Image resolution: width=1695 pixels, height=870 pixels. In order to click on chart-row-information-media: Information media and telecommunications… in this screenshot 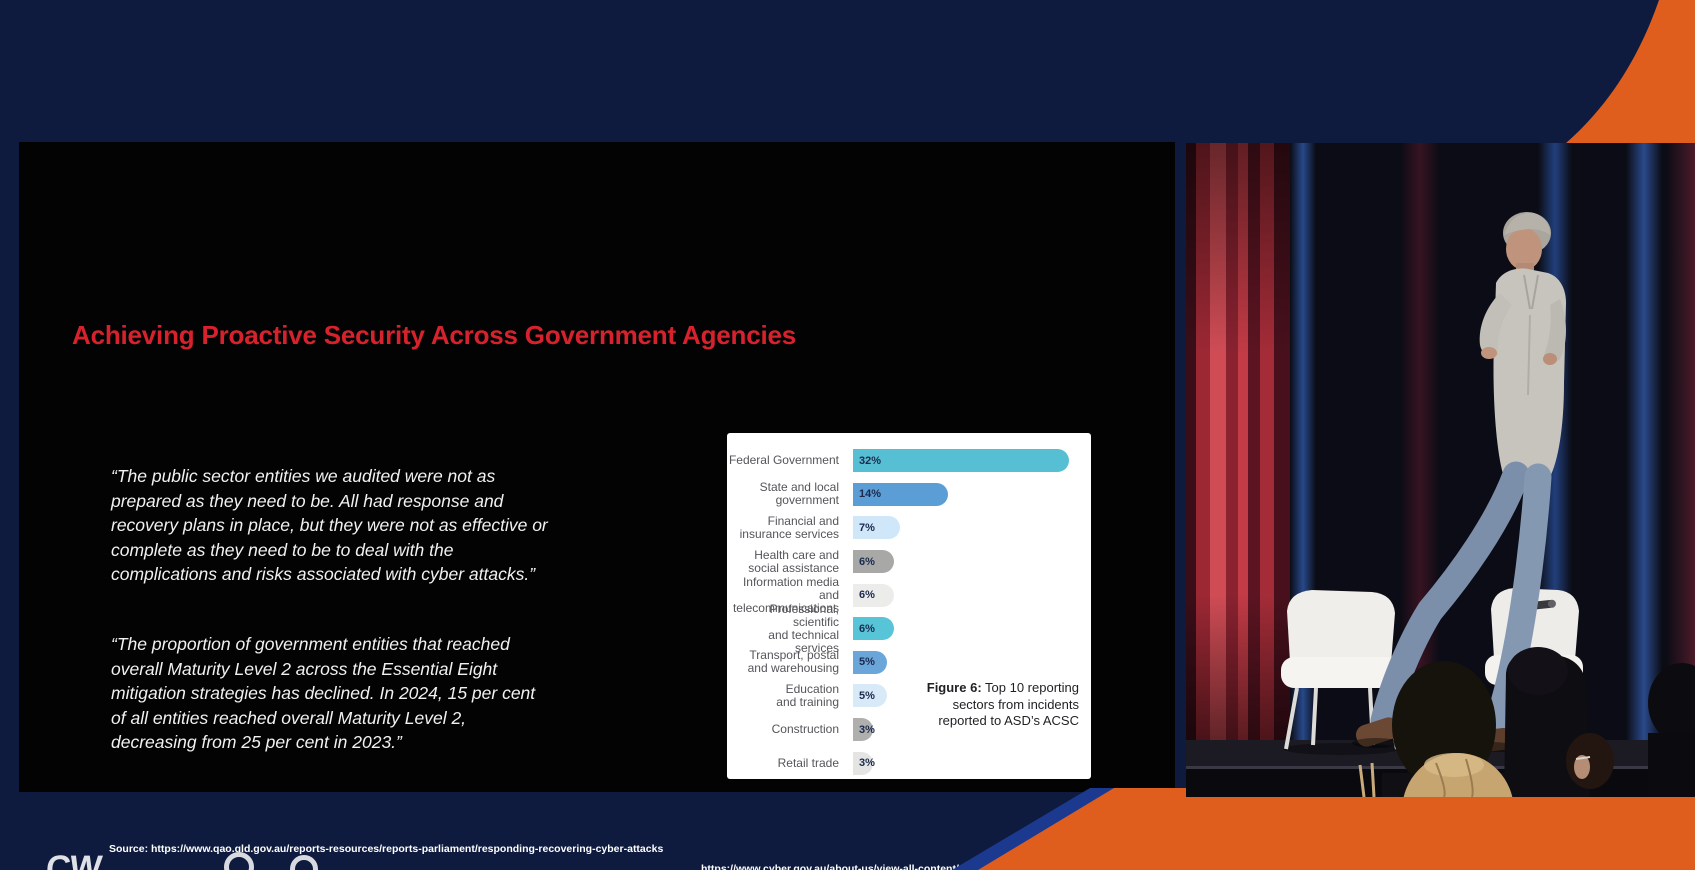, I will do `click(909, 594)`.